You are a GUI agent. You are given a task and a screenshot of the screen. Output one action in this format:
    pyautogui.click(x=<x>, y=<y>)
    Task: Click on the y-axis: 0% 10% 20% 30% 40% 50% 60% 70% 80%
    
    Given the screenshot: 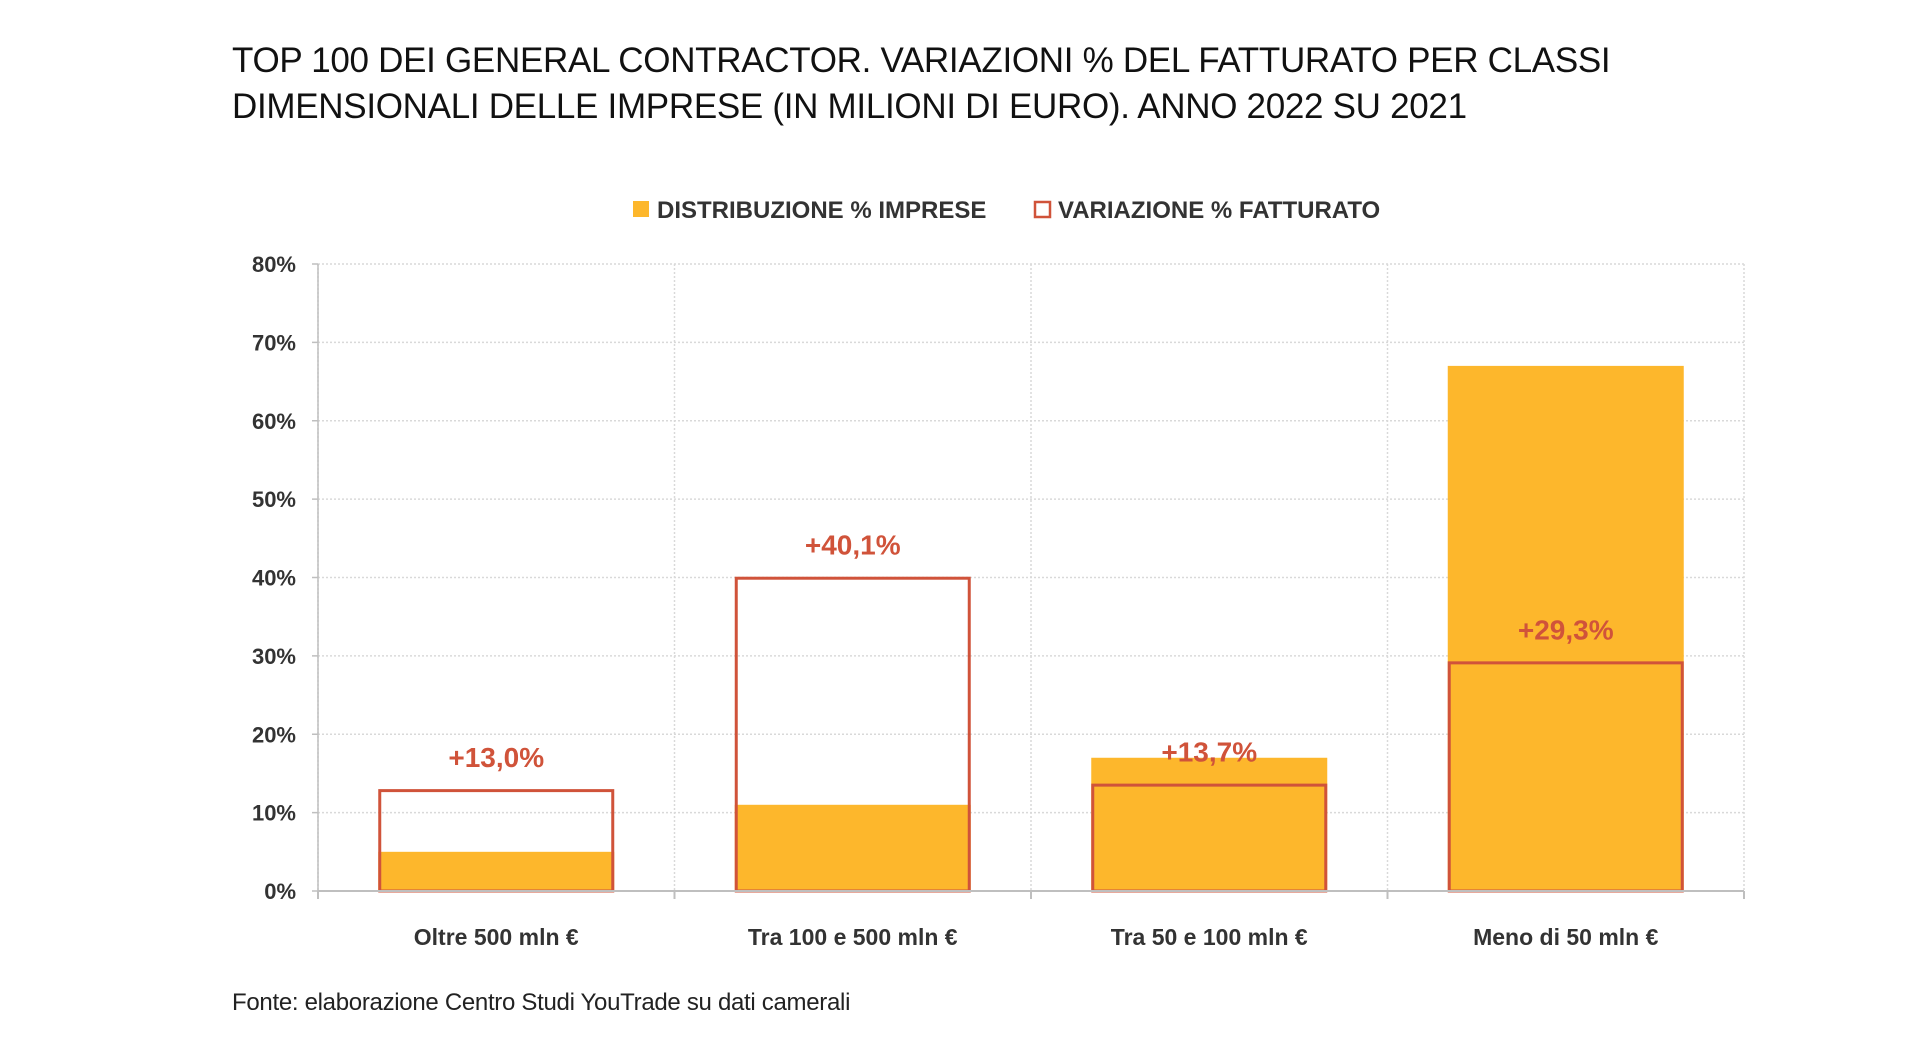 What is the action you would take?
    pyautogui.click(x=285, y=578)
    